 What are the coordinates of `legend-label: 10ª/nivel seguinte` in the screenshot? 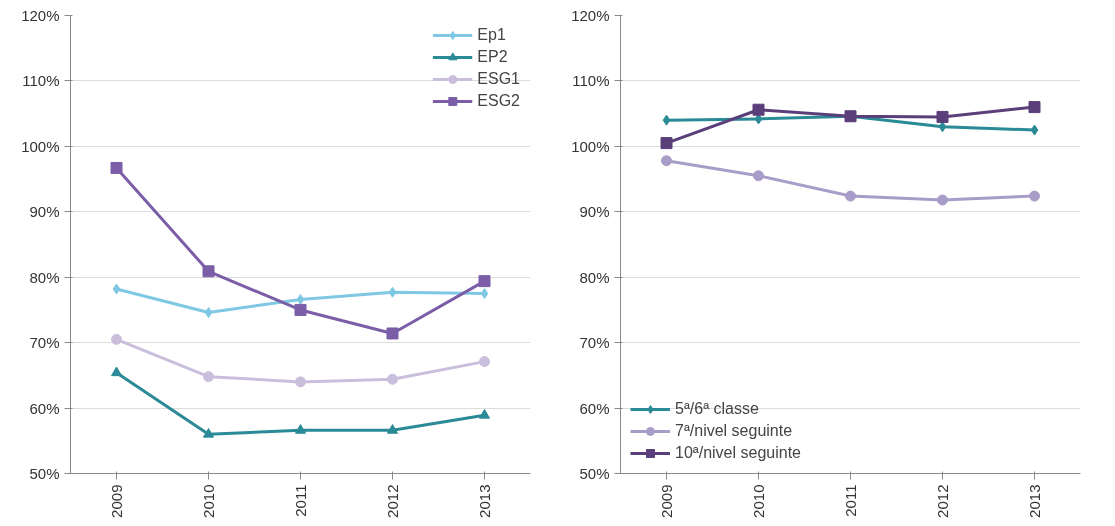 It's located at (738, 453).